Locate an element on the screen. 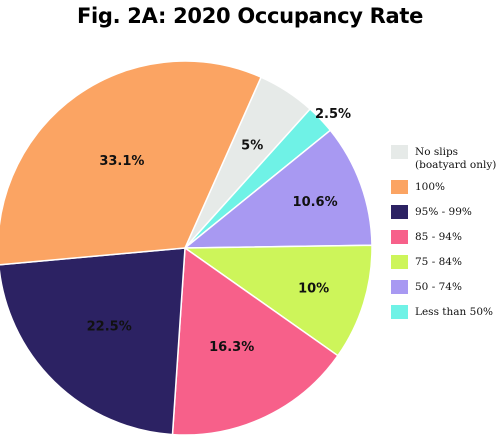  legend-label: 85 - 94% is located at coordinates (438, 237).